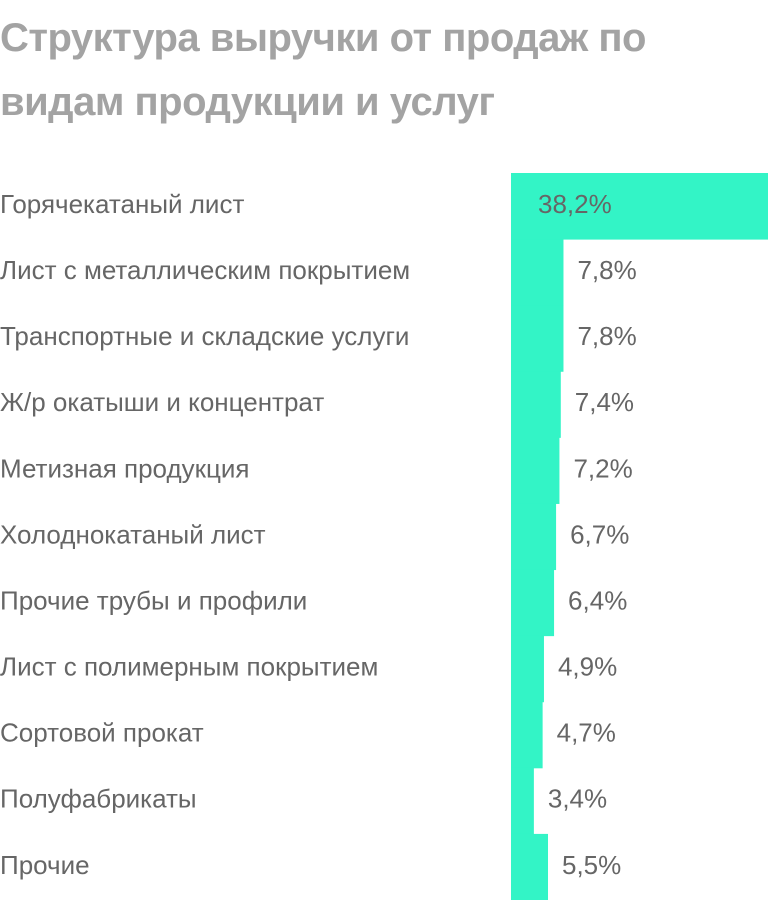 The image size is (768, 900). I want to click on category-label: Полуфабрикаты, so click(98, 799).